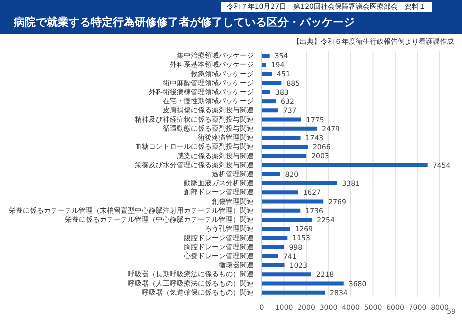  What do you see at coordinates (184, 22) in the screenshot?
I see `chart-title: 病院で就業する特定行為研修修了者が修了している区分・パッケージ` at bounding box center [184, 22].